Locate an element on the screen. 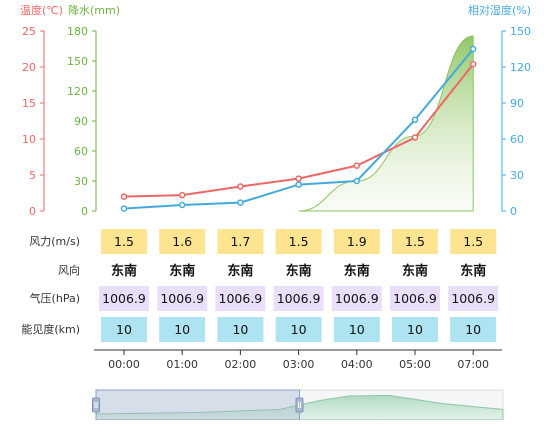  time-label: 07:00 is located at coordinates (473, 364).